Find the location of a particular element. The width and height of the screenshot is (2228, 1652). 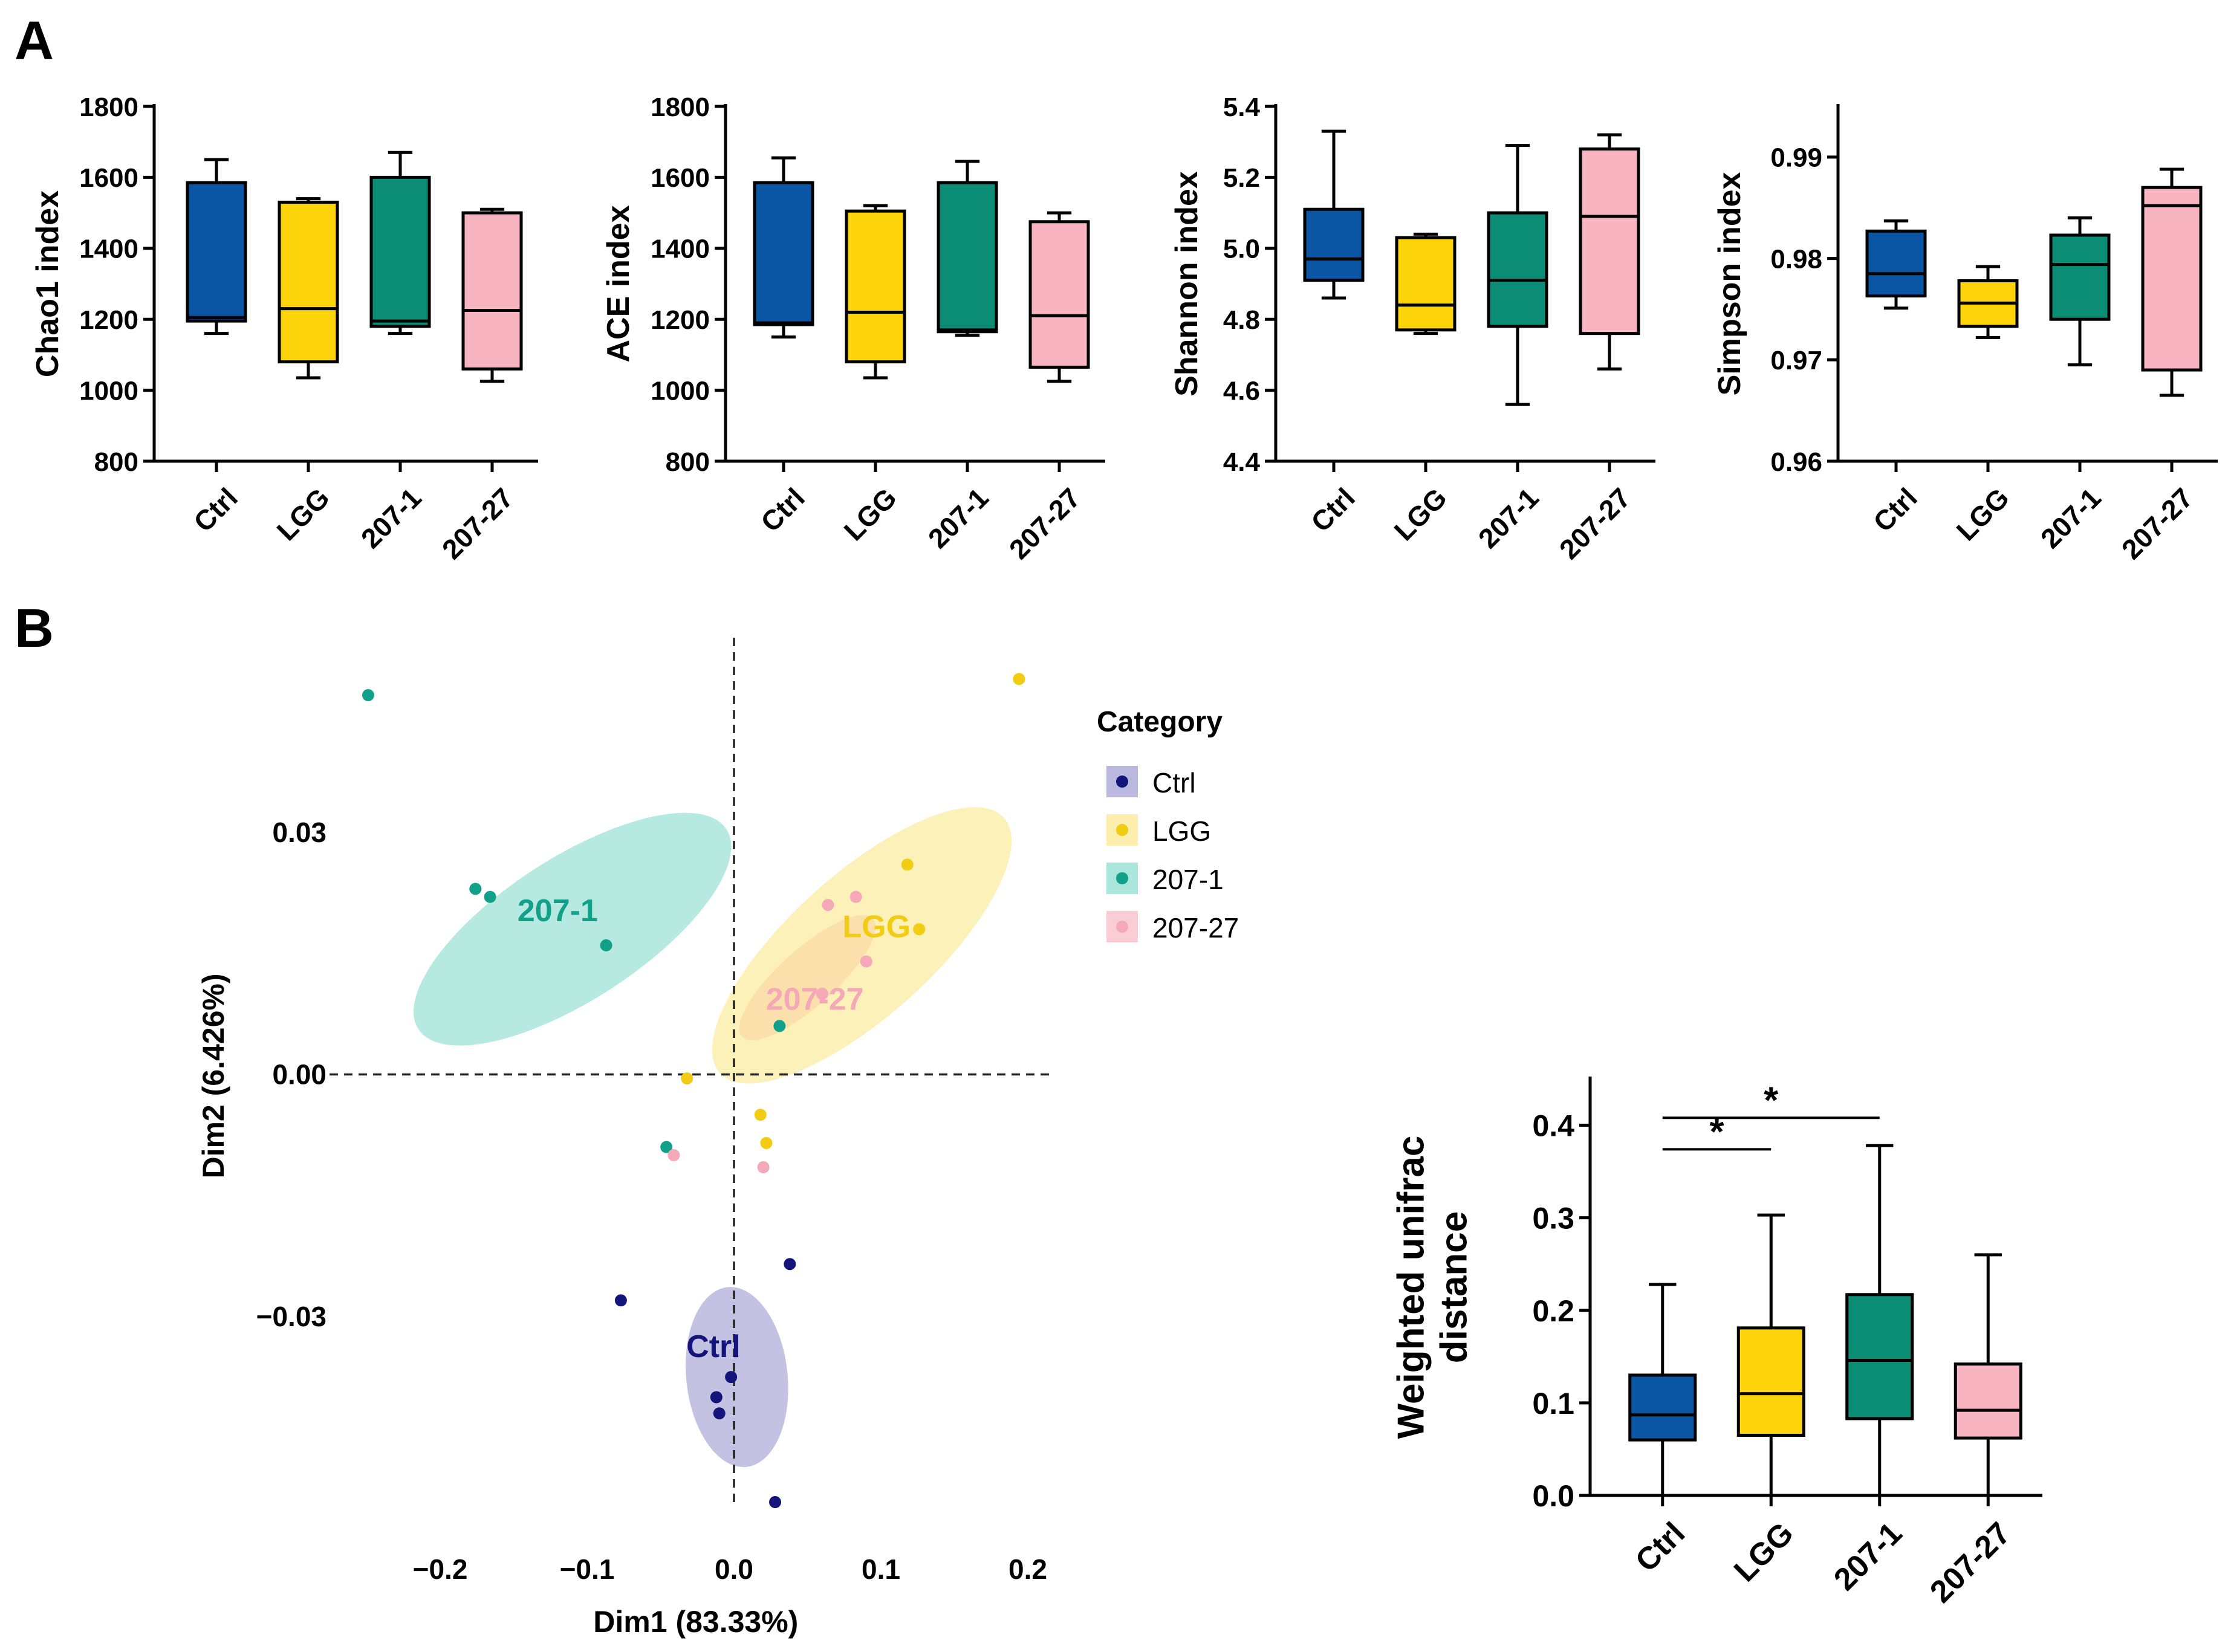

legend-label: LGG is located at coordinates (1182, 831).